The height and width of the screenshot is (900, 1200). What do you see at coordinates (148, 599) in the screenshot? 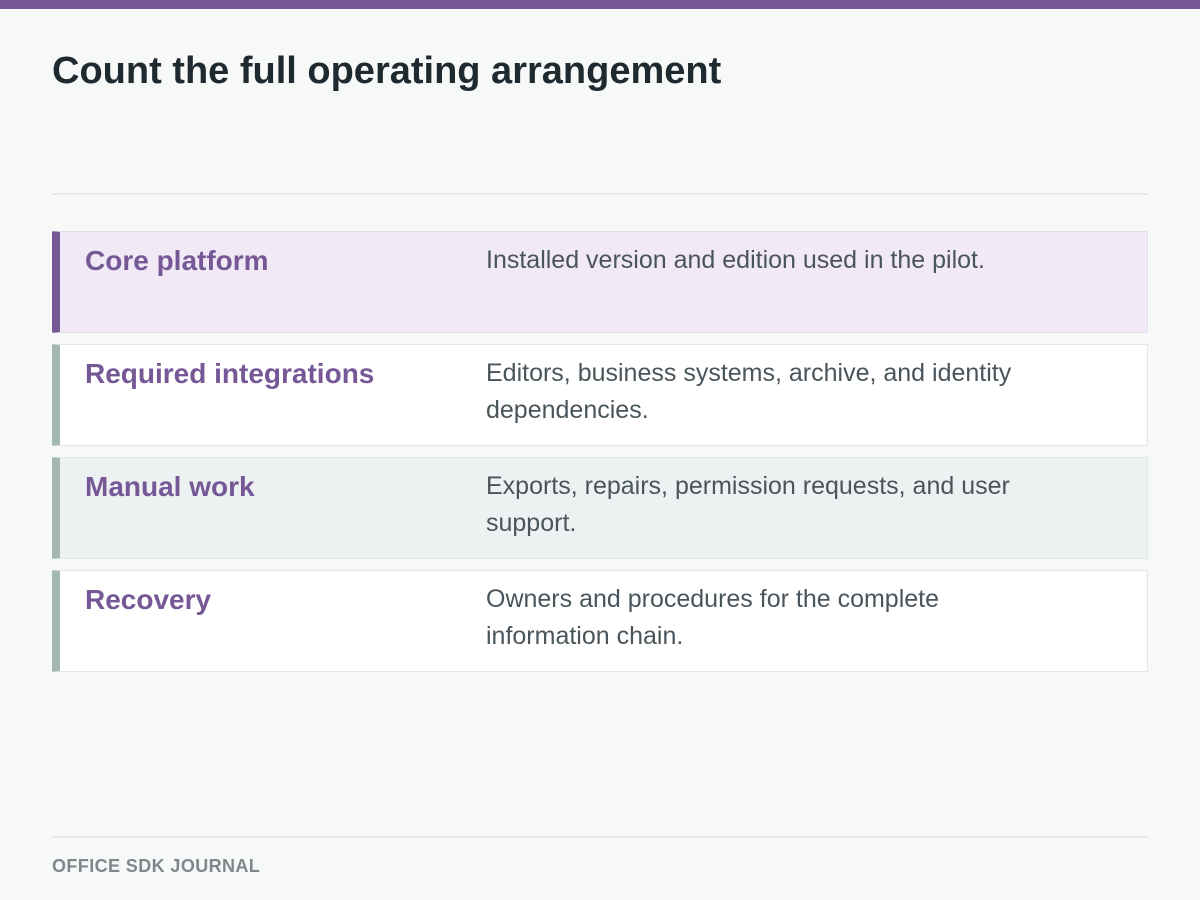
I see `row-label: Recovery` at bounding box center [148, 599].